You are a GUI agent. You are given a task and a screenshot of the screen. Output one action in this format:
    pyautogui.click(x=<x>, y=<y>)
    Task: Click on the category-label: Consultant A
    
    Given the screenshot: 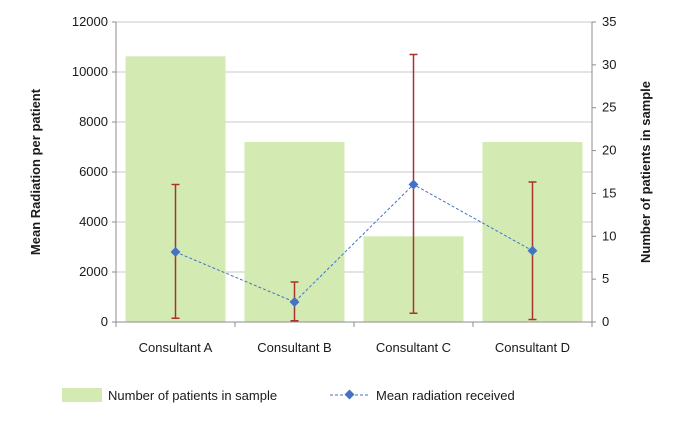 What is the action you would take?
    pyautogui.click(x=176, y=347)
    